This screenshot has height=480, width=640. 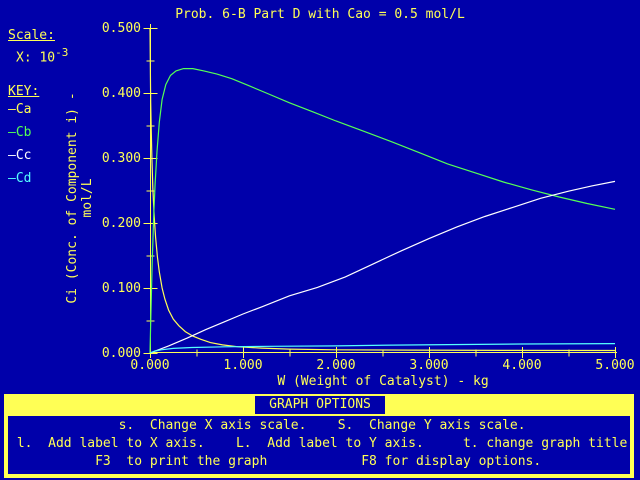 What do you see at coordinates (335, 365) in the screenshot?
I see `svg-text: 2.000` at bounding box center [335, 365].